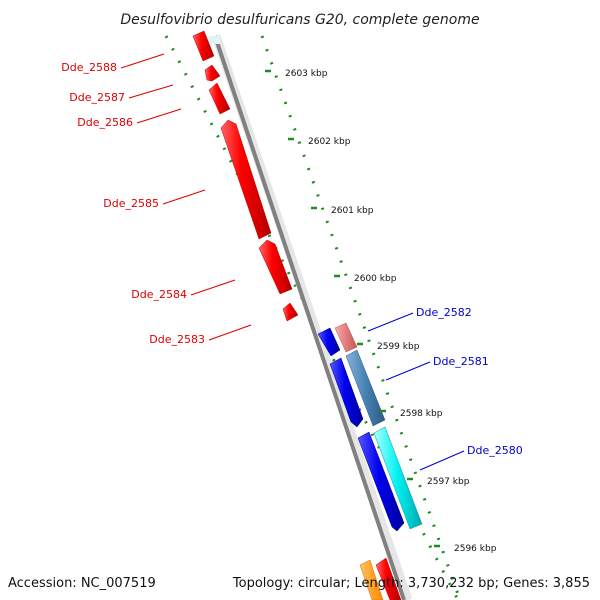 This screenshot has height=600, width=600. I want to click on gene-label: Dde_2583, so click(177, 339).